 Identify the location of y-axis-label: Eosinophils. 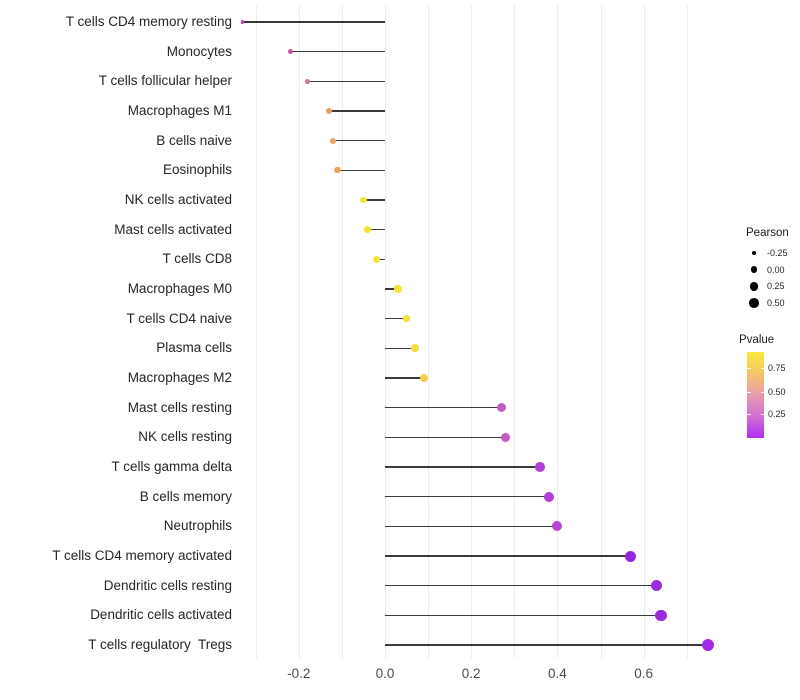
(197, 170).